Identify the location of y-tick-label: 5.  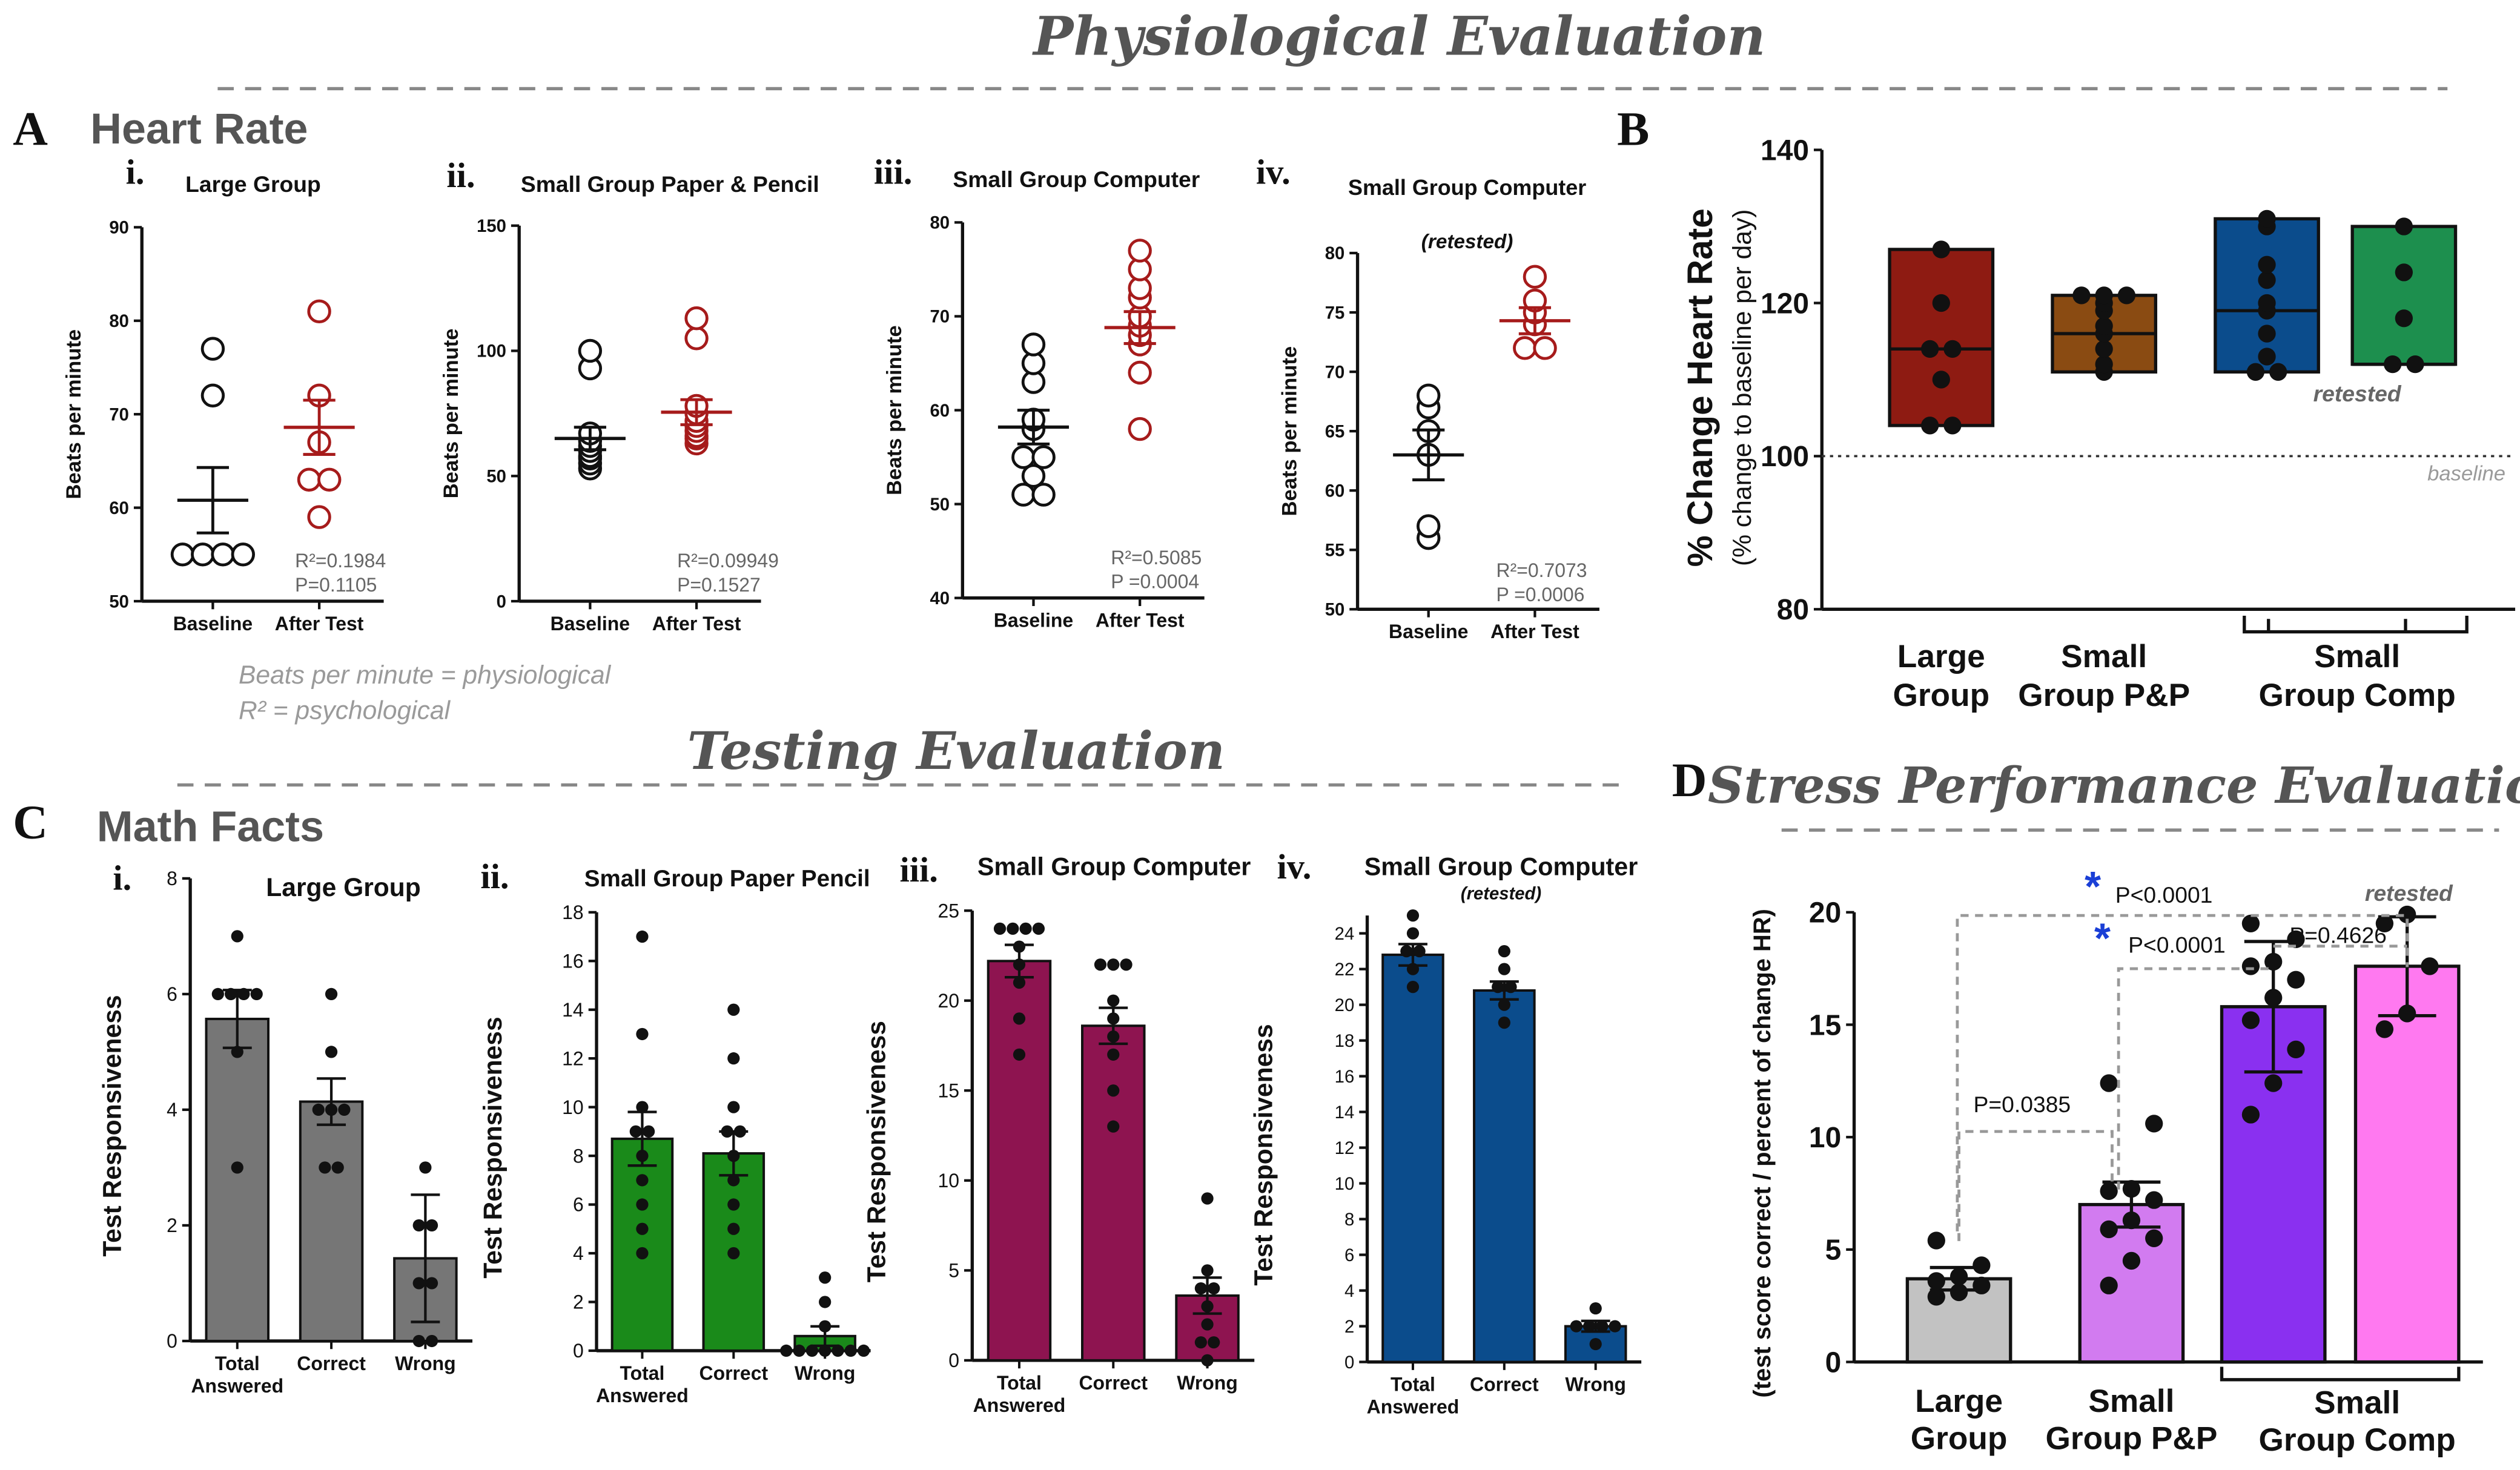
(1833, 1250).